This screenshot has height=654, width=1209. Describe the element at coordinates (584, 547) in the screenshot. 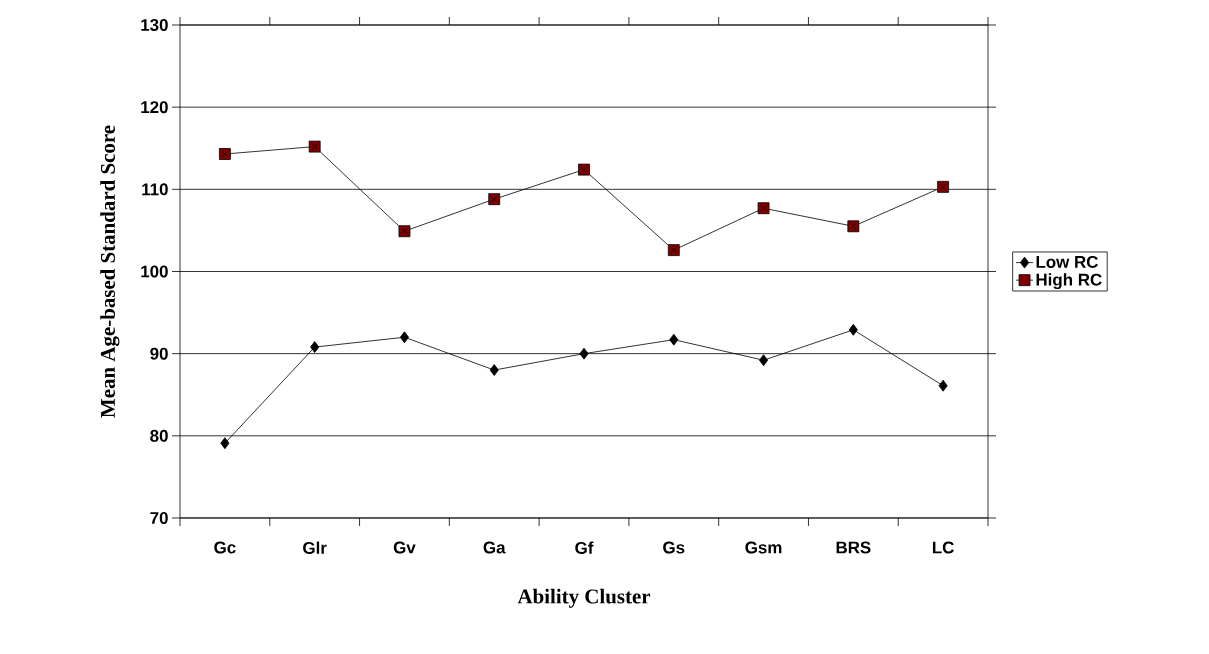

I see `x-tick-label: Gf` at that location.